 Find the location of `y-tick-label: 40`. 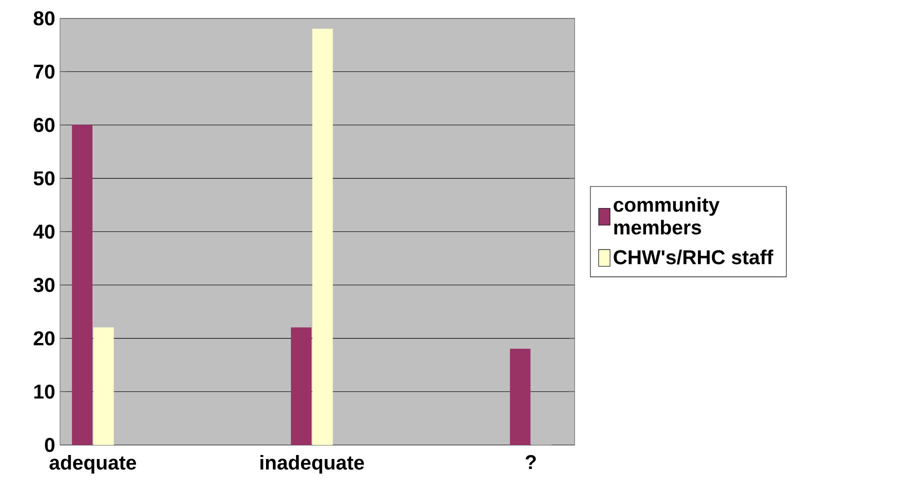

y-tick-label: 40 is located at coordinates (43, 231).